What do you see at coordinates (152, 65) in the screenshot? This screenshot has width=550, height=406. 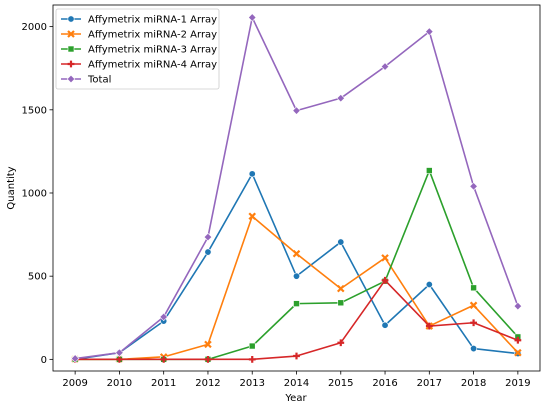 I see `legend-label: Affymetrix miRNA-4 Array` at bounding box center [152, 65].